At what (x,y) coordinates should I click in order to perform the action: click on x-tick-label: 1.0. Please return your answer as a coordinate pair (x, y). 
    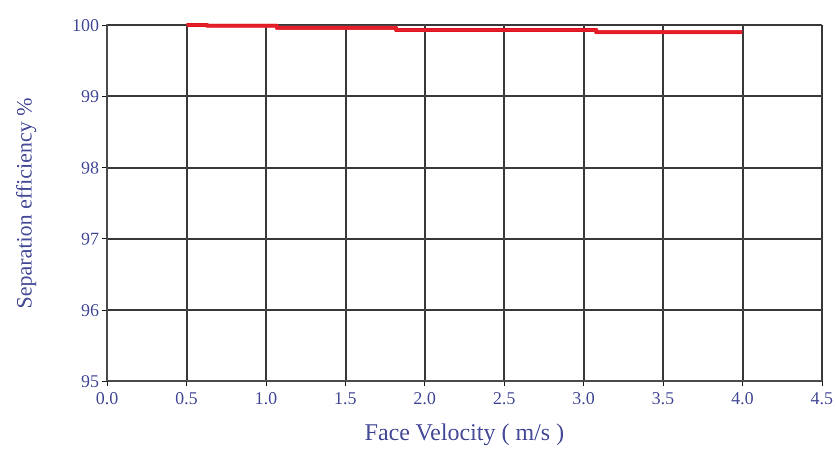
    Looking at the image, I should click on (266, 398).